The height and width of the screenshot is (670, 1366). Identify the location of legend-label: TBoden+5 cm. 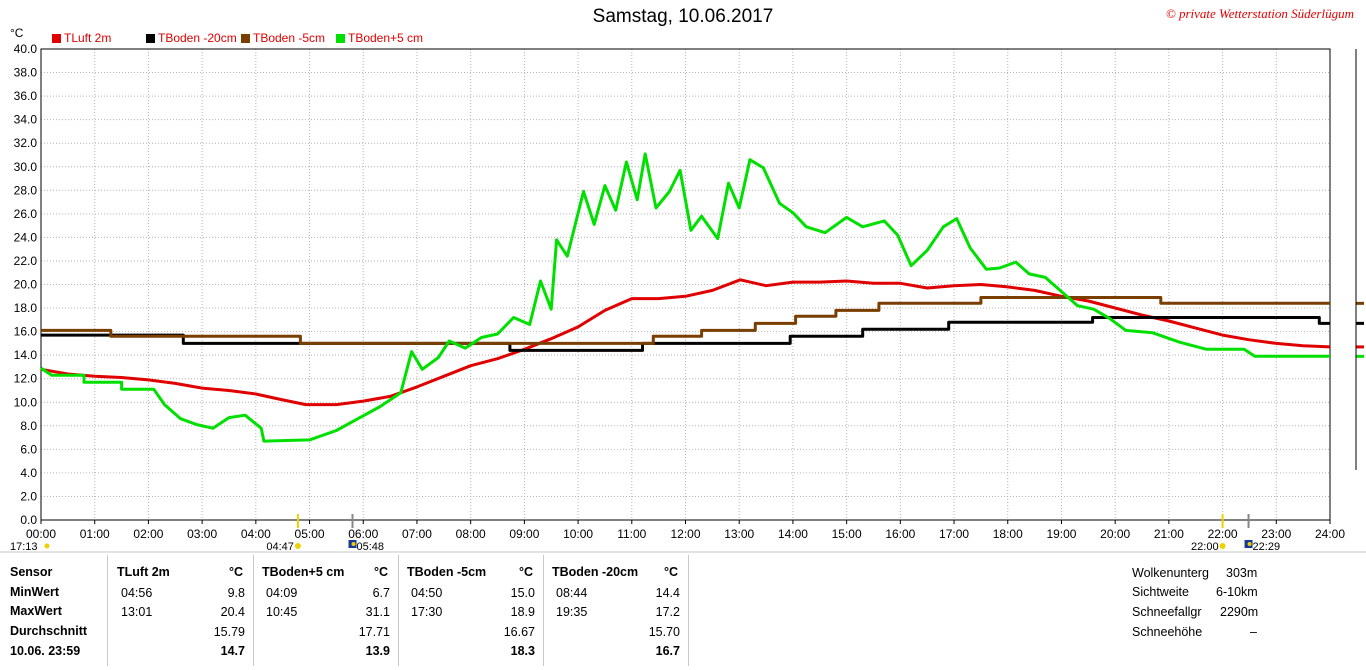
(386, 38).